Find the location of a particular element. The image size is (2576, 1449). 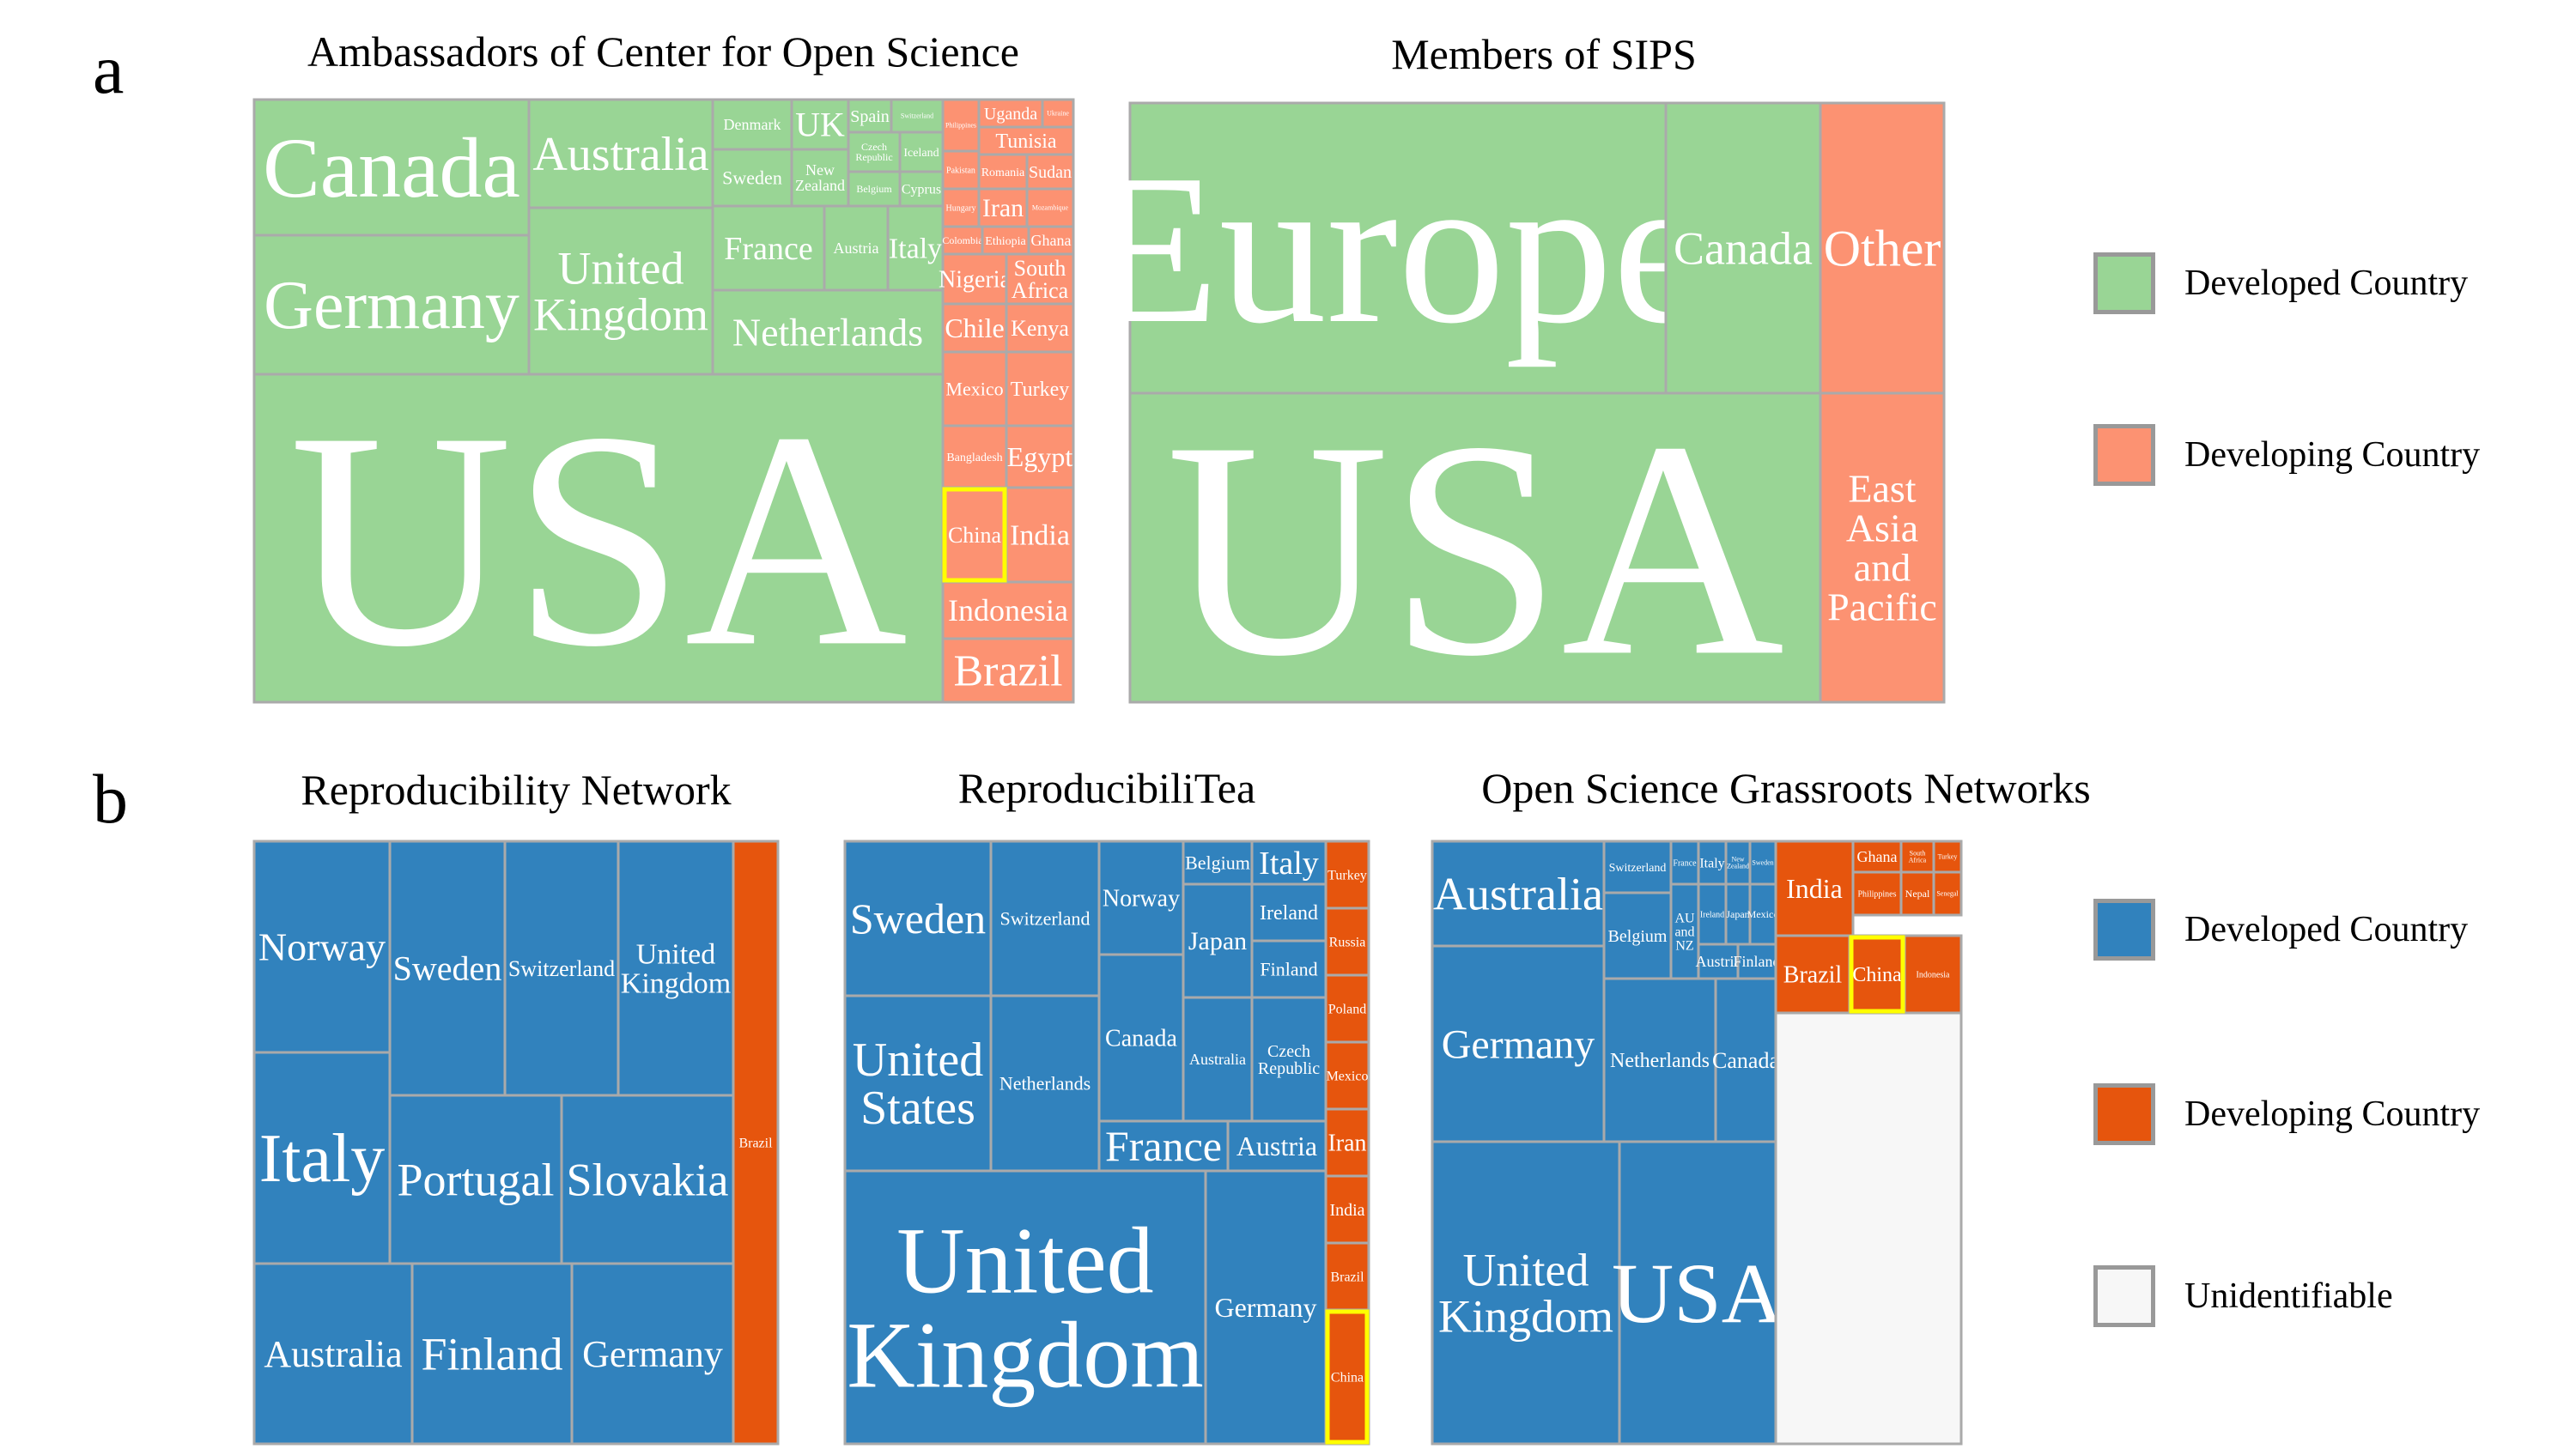

tile-portugal is located at coordinates (475, 1179).